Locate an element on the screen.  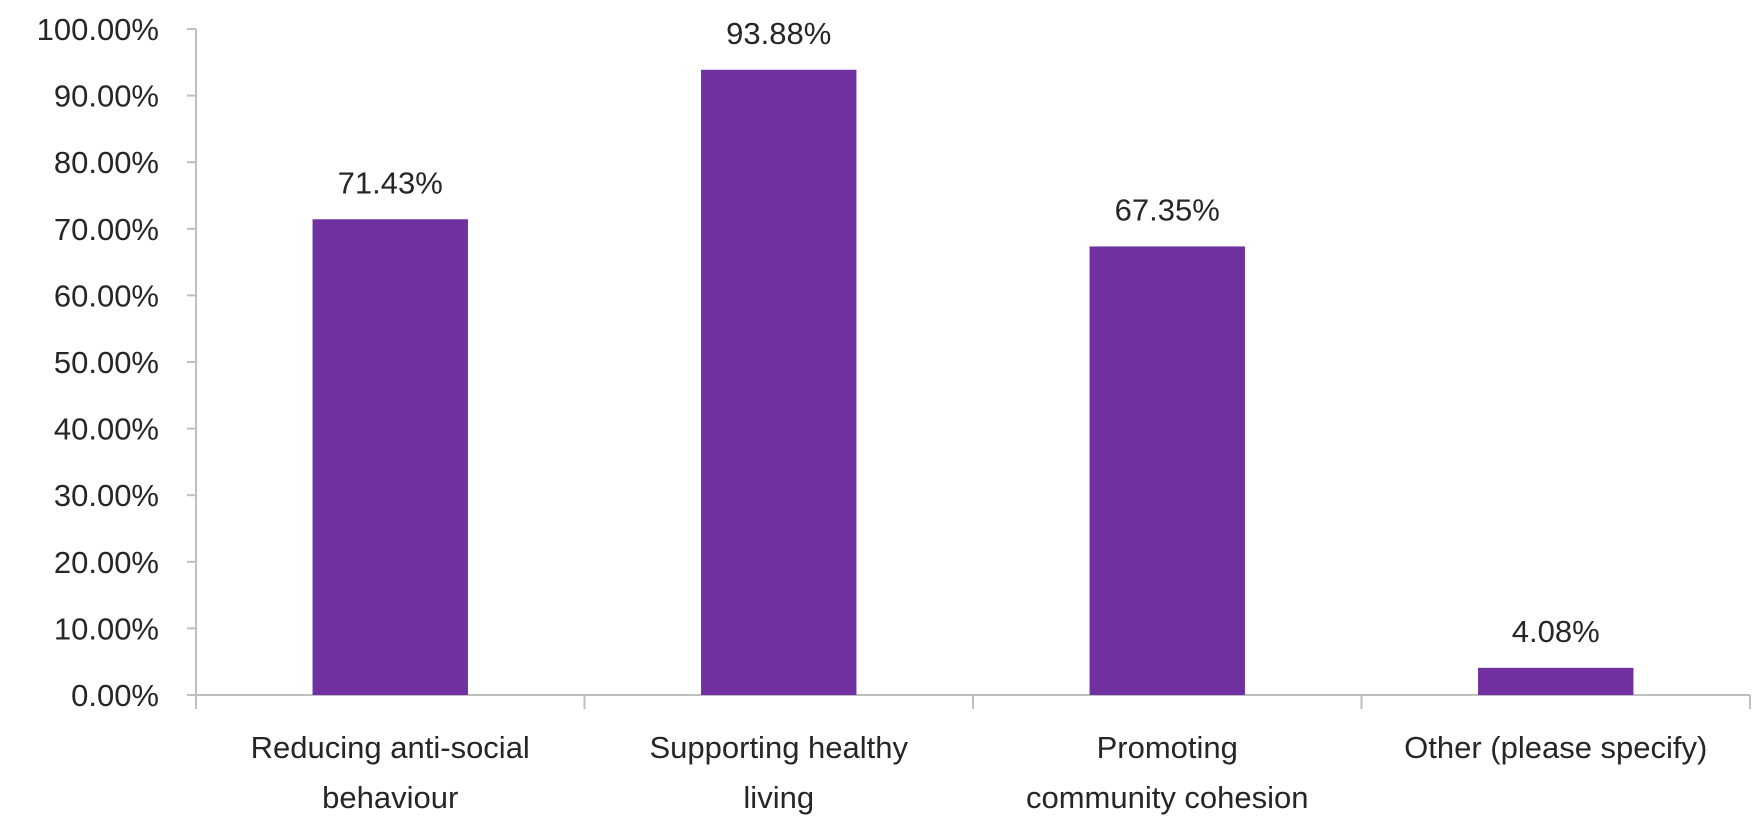
x-axis is located at coordinates (973, 701).